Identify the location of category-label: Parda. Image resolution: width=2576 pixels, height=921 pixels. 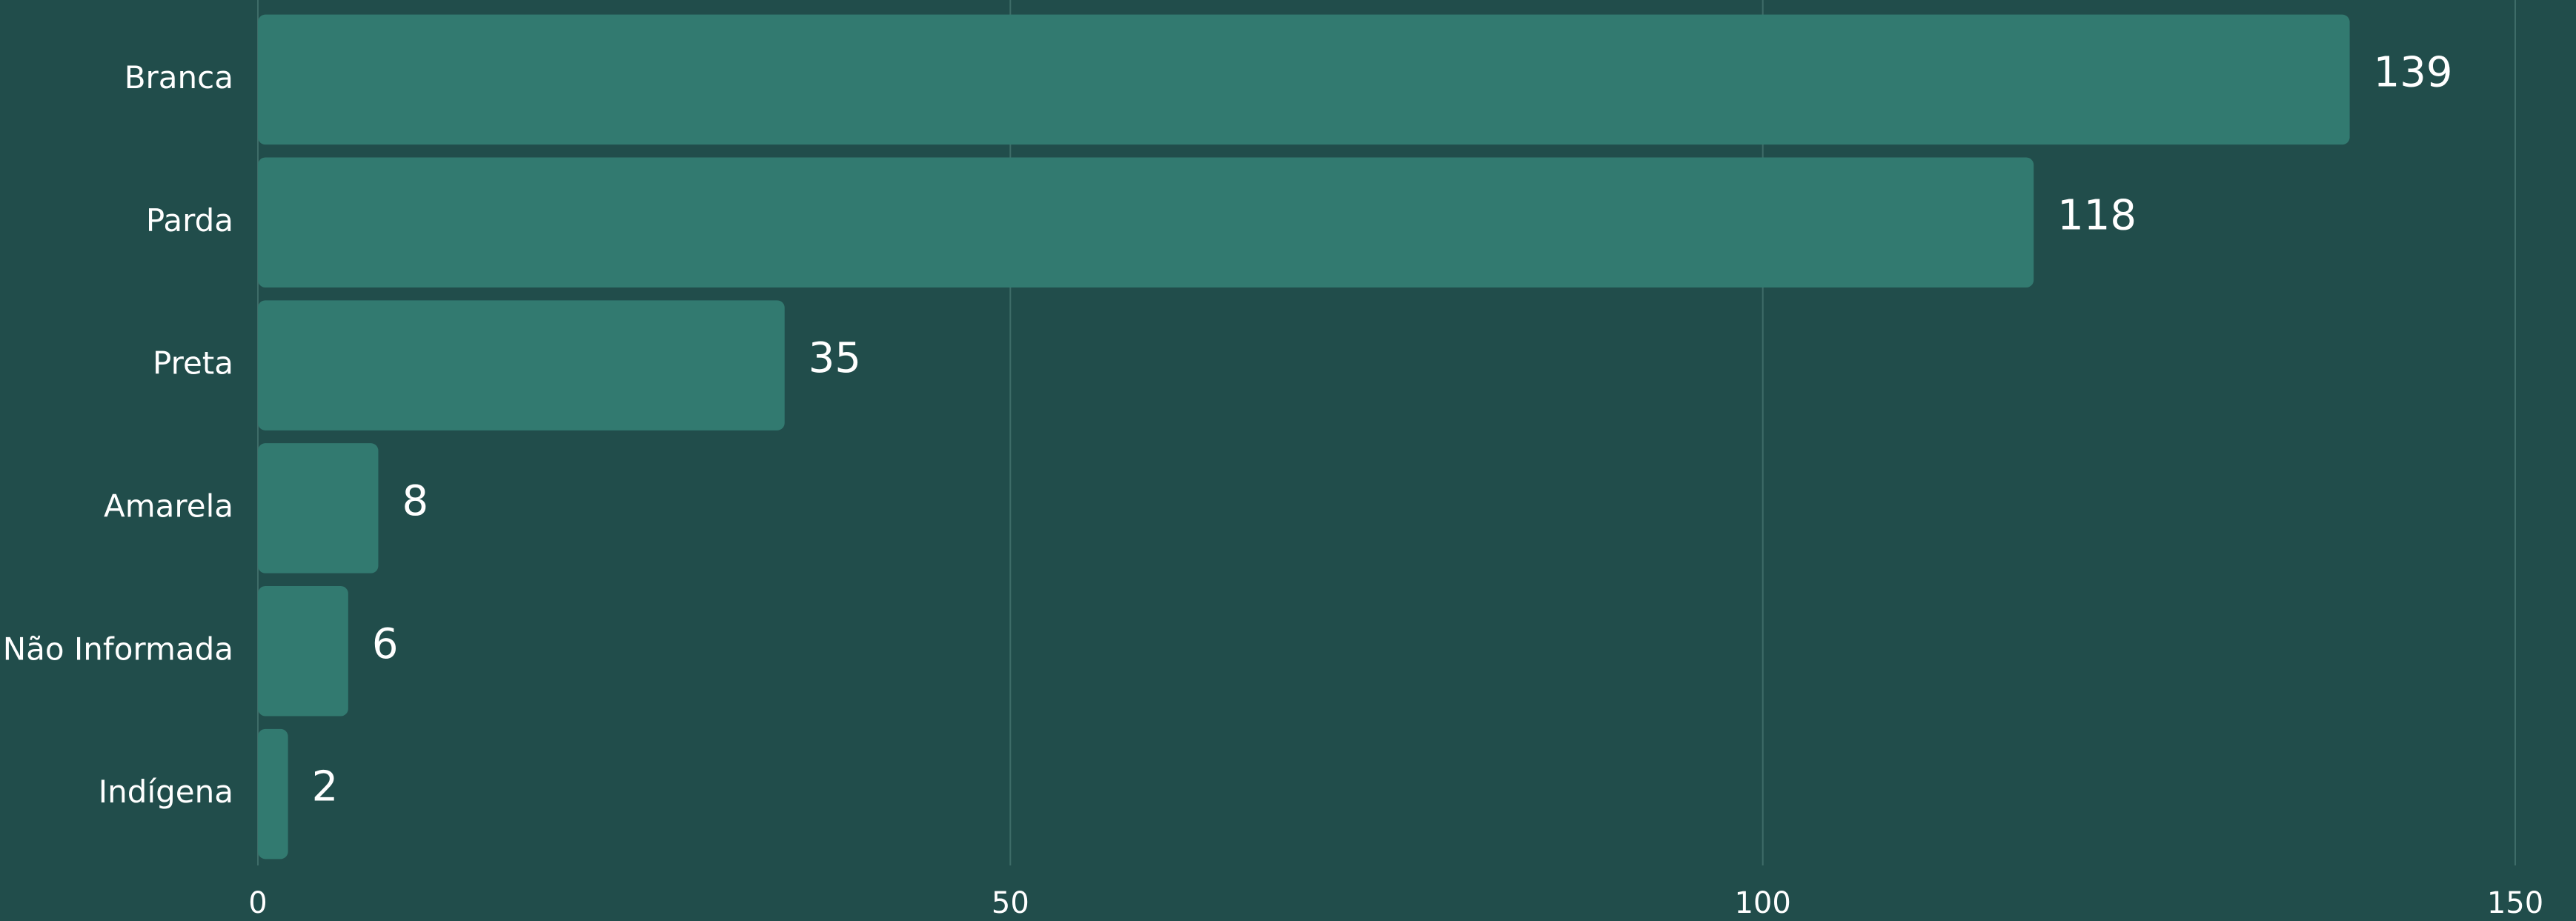
(189, 221).